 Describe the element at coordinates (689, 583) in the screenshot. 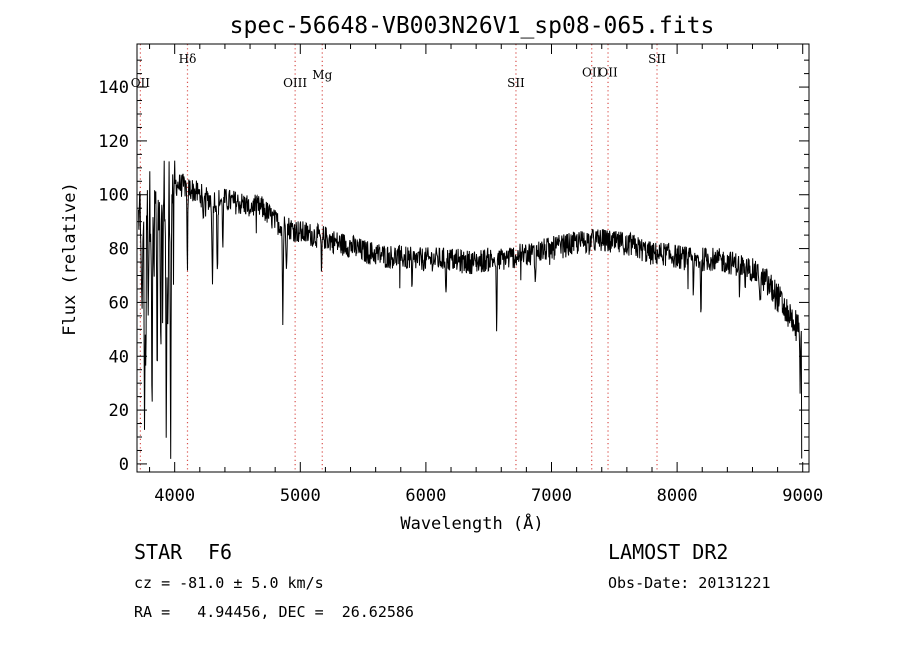

I see `observation-date: Obs-Date: 20131221` at that location.